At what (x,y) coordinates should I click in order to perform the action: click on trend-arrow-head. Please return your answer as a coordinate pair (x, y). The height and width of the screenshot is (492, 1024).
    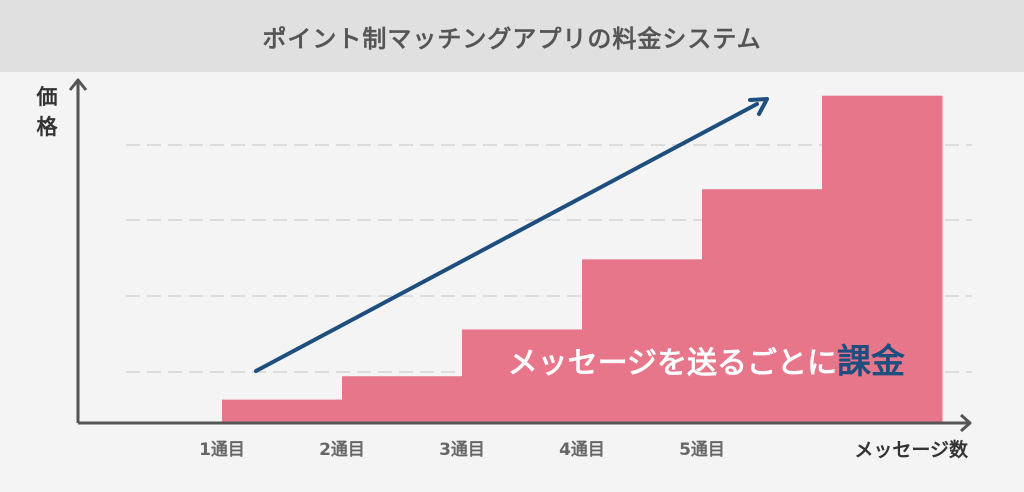
    Looking at the image, I should click on (758, 106).